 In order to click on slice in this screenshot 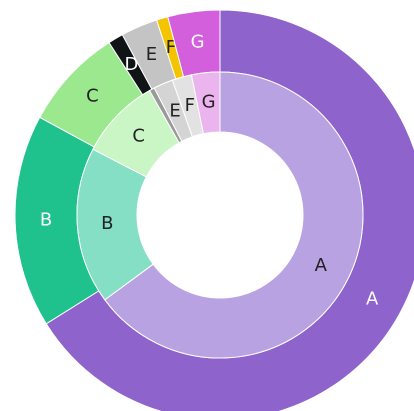, I will do `click(205, 103)`.